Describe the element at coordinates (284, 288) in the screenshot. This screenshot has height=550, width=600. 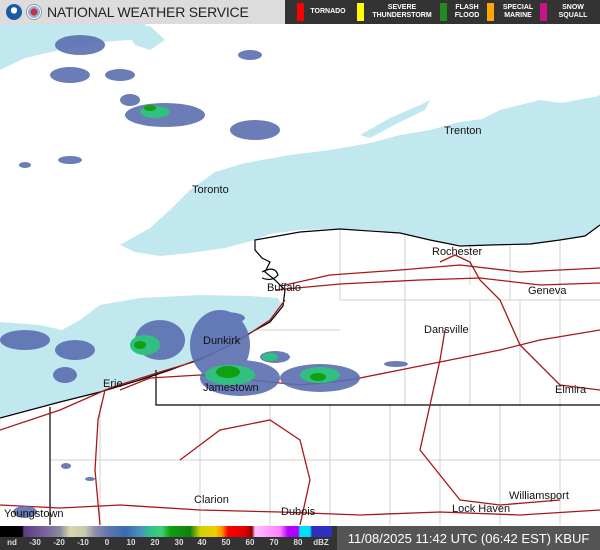
I see `city-label-buffalo: Buffalo` at that location.